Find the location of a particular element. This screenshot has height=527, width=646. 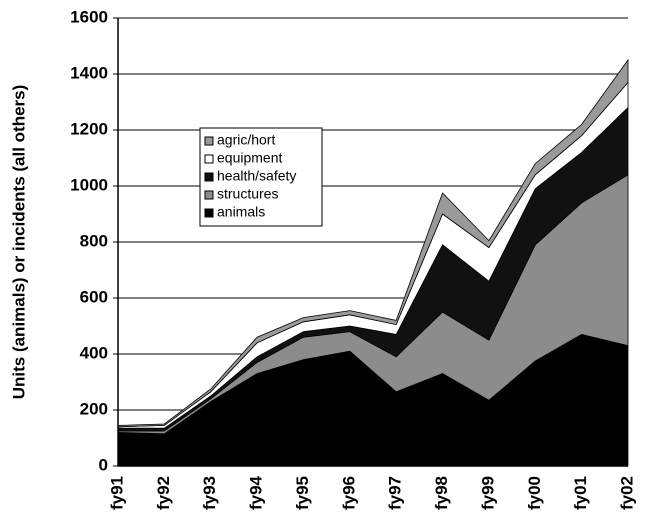

x-tick-label: fy91 is located at coordinates (116, 493).